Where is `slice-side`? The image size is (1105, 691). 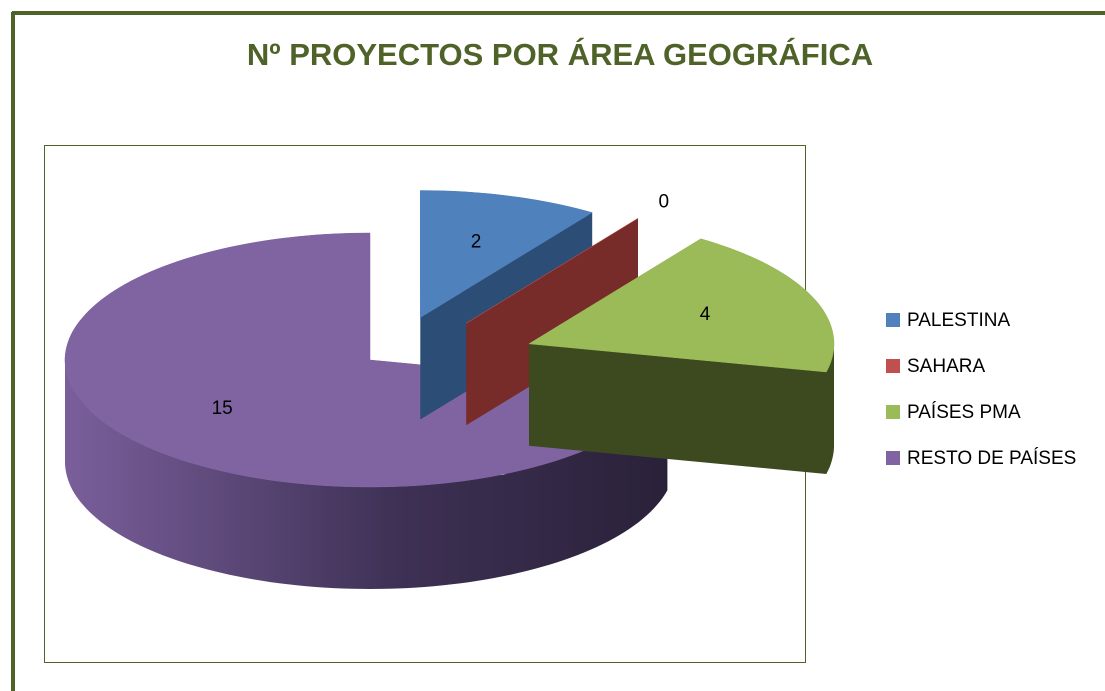
slice-side is located at coordinates (552, 322).